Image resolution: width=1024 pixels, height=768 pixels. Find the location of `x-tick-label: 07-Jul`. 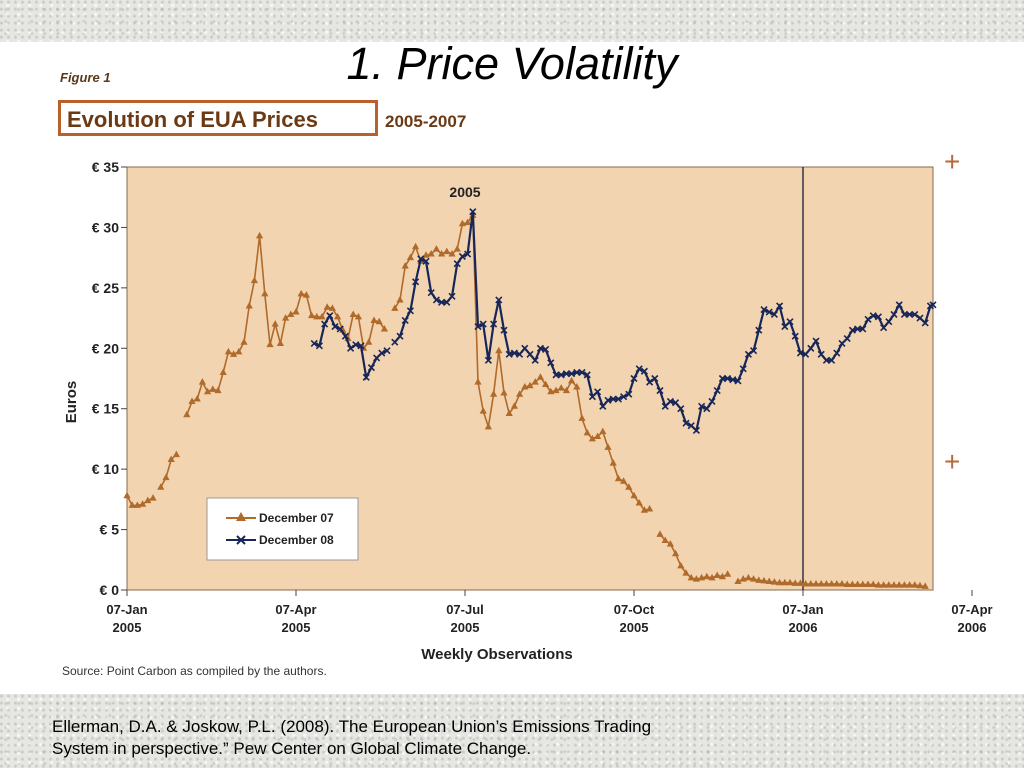

x-tick-label: 07-Jul is located at coordinates (465, 609).